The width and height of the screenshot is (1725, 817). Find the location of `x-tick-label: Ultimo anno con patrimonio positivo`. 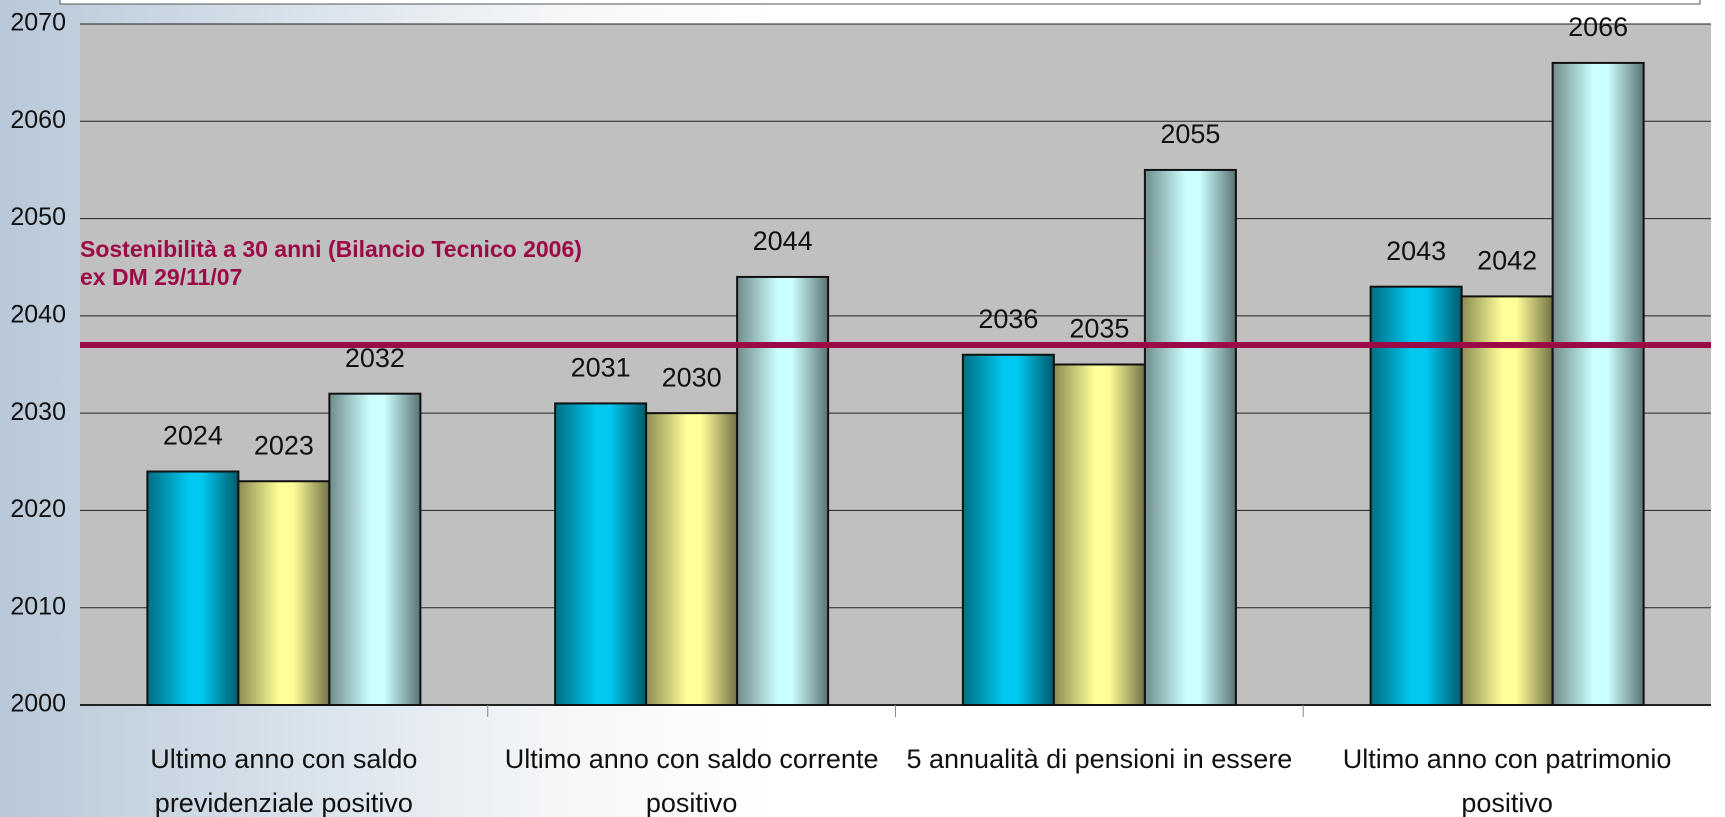

x-tick-label: Ultimo anno con patrimonio positivo is located at coordinates (1507, 780).